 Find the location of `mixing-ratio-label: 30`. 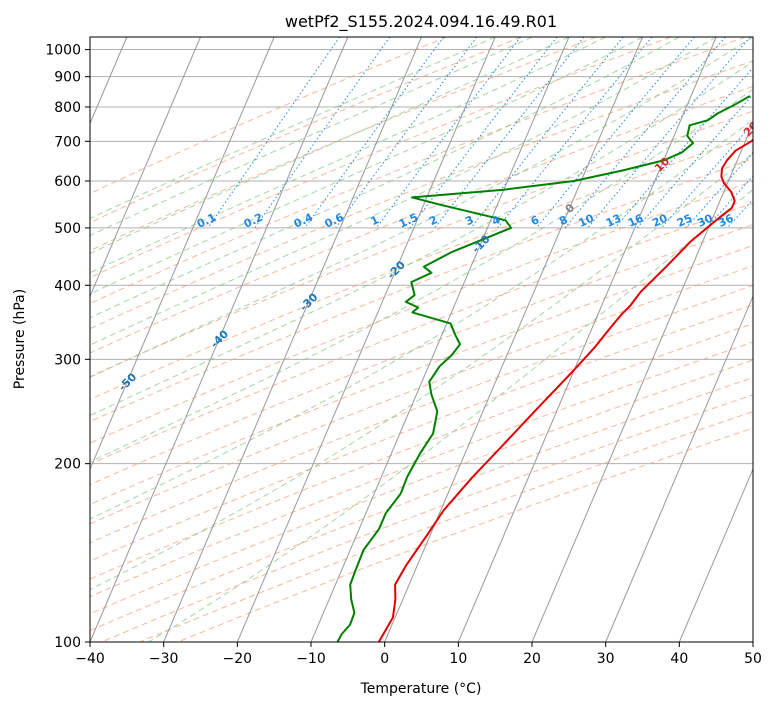

mixing-ratio-label: 30 is located at coordinates (705, 220).